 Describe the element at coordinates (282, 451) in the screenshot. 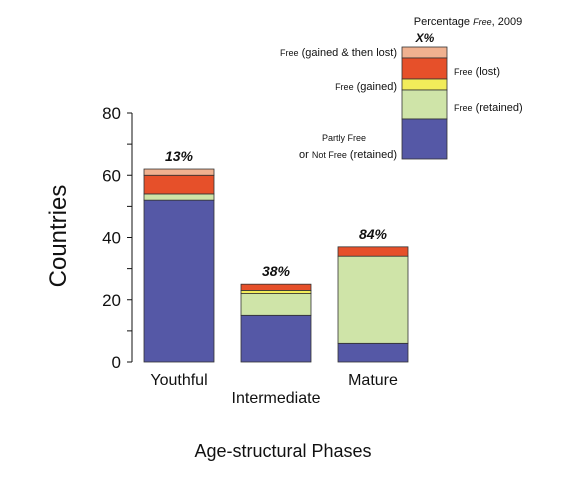

I see `x-axis-title: Age-structural Phases` at that location.